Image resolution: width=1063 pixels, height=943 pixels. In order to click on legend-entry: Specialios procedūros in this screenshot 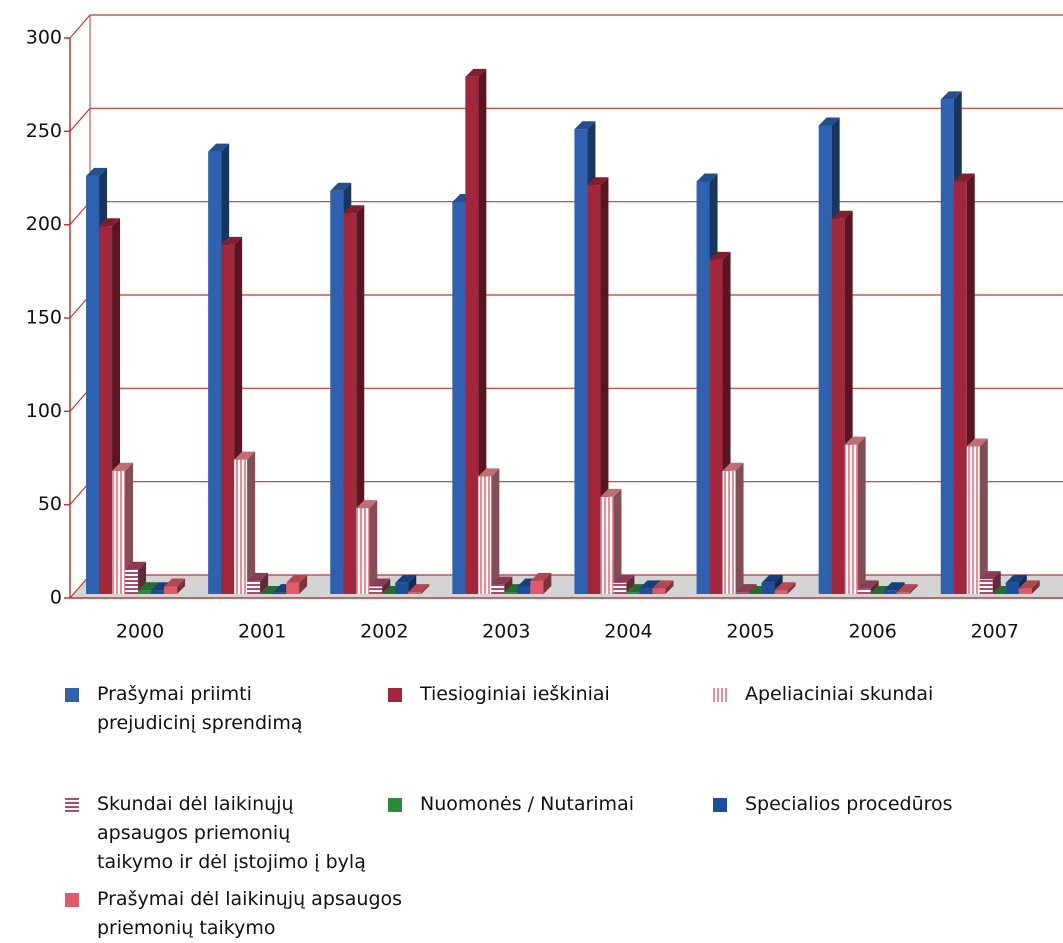, I will do `click(869, 804)`.